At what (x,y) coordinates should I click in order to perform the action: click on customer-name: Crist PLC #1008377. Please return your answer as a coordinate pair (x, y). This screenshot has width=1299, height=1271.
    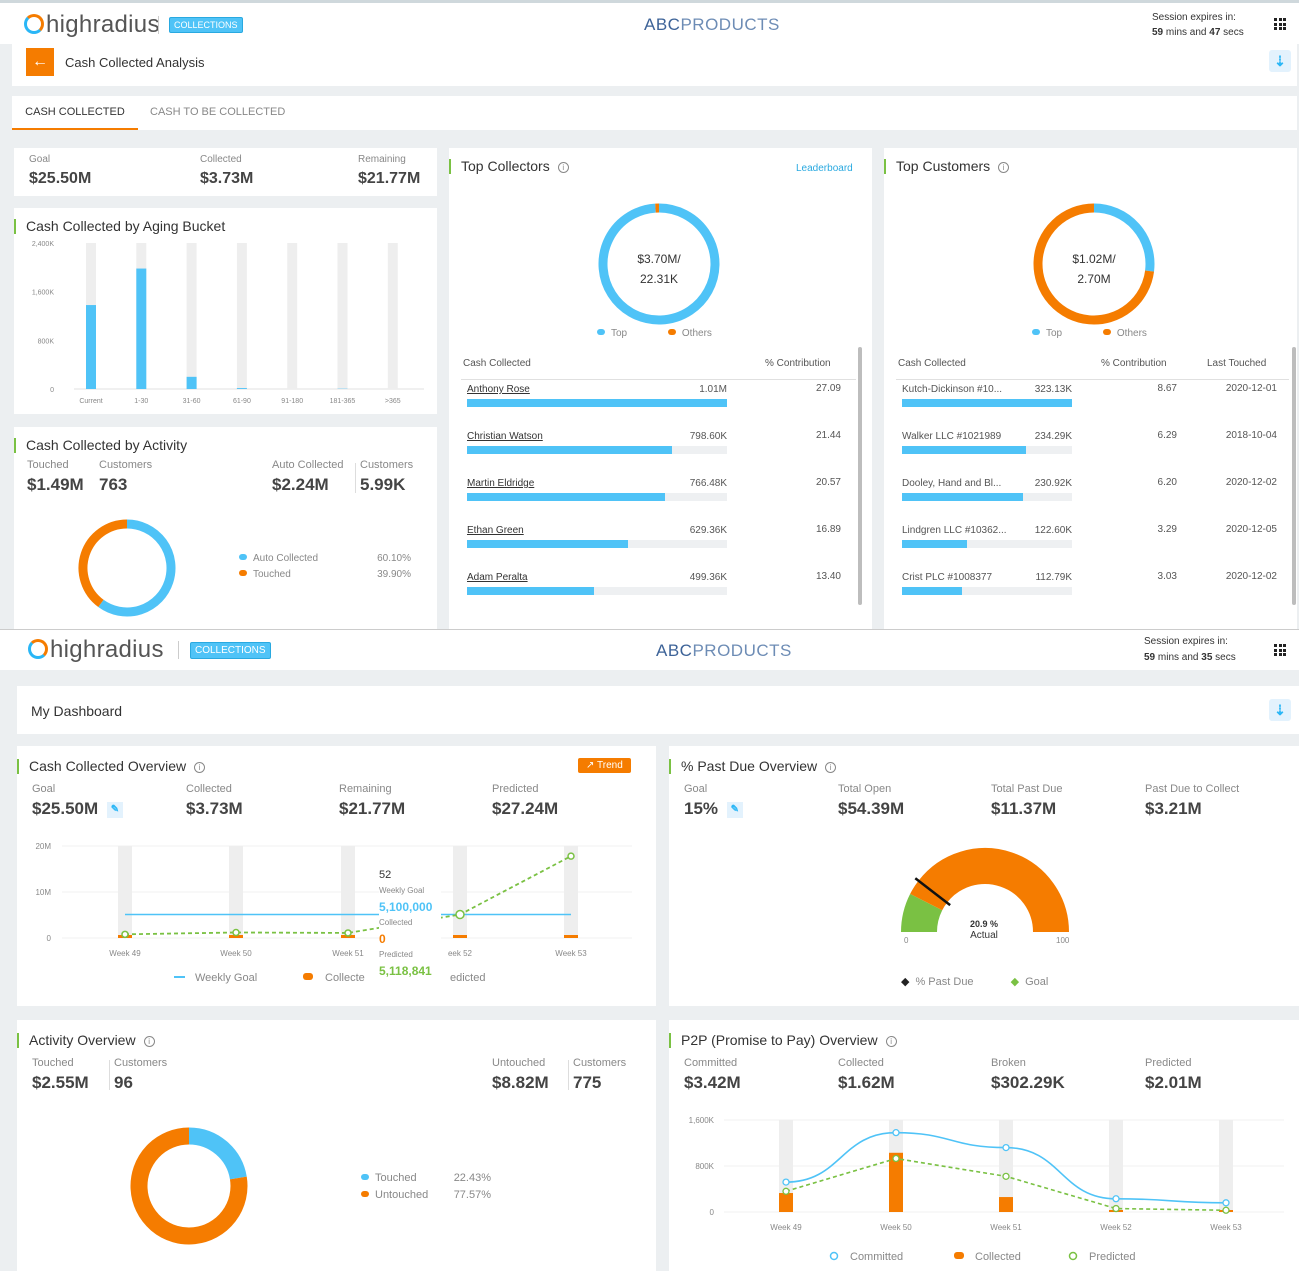
    Looking at the image, I should click on (947, 577).